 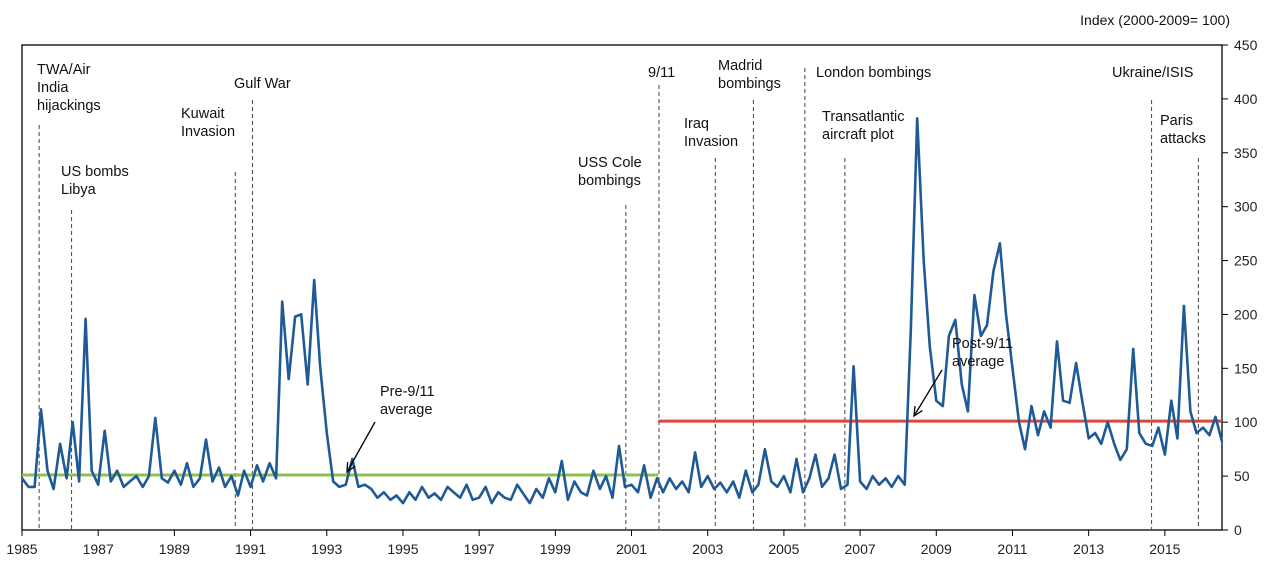 What do you see at coordinates (873, 73) in the screenshot?
I see `annotation-label: London bombings` at bounding box center [873, 73].